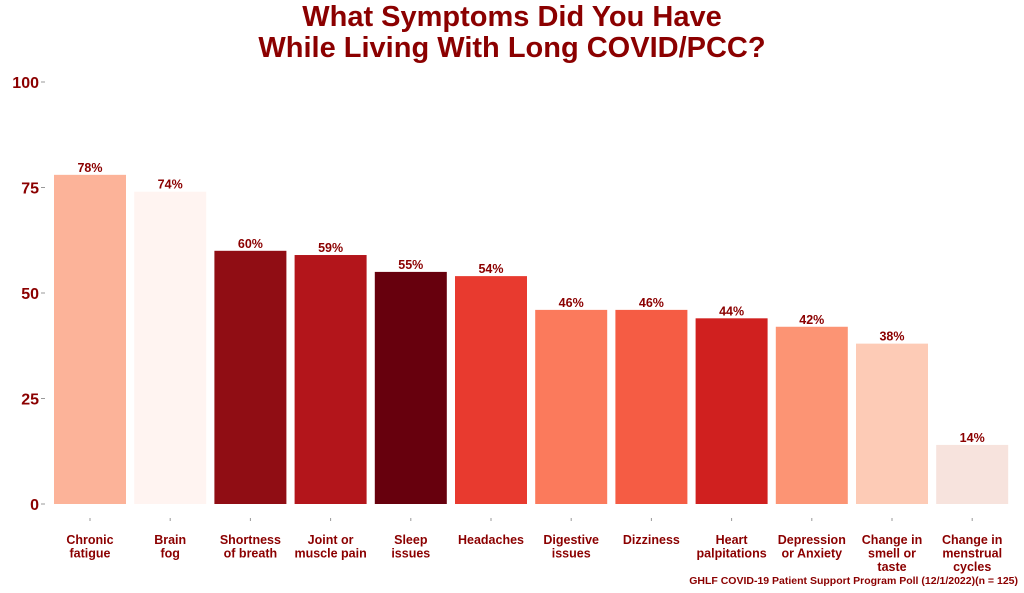  I want to click on y-tick-label: 100, so click(25, 83).